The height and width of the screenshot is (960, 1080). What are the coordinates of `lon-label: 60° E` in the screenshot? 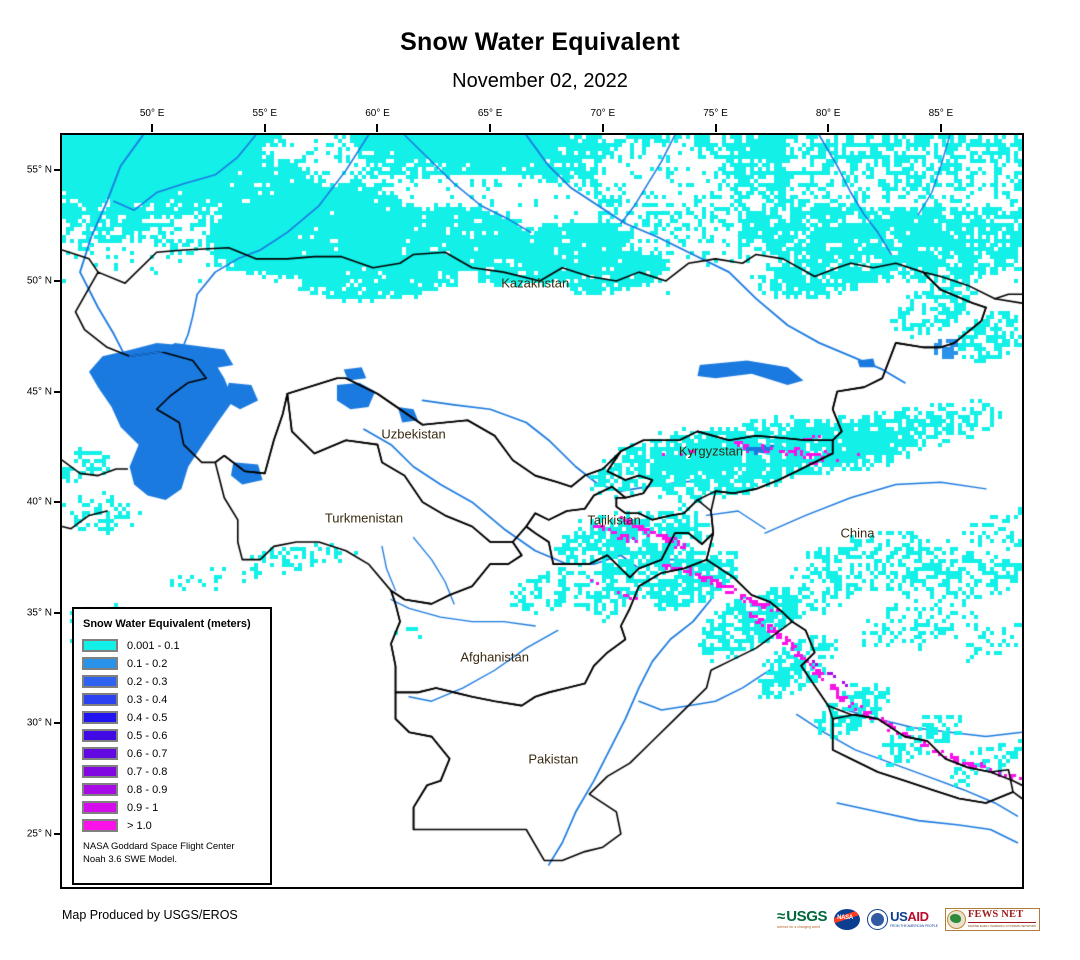 It's located at (377, 113).